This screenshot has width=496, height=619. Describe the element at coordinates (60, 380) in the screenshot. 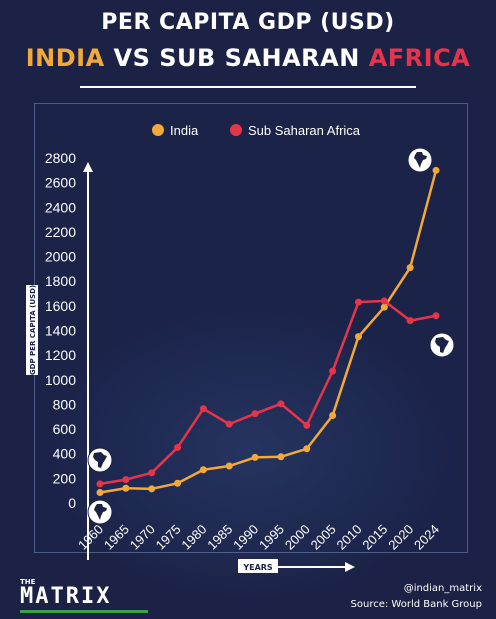

I see `y-tick-label: 1000` at that location.